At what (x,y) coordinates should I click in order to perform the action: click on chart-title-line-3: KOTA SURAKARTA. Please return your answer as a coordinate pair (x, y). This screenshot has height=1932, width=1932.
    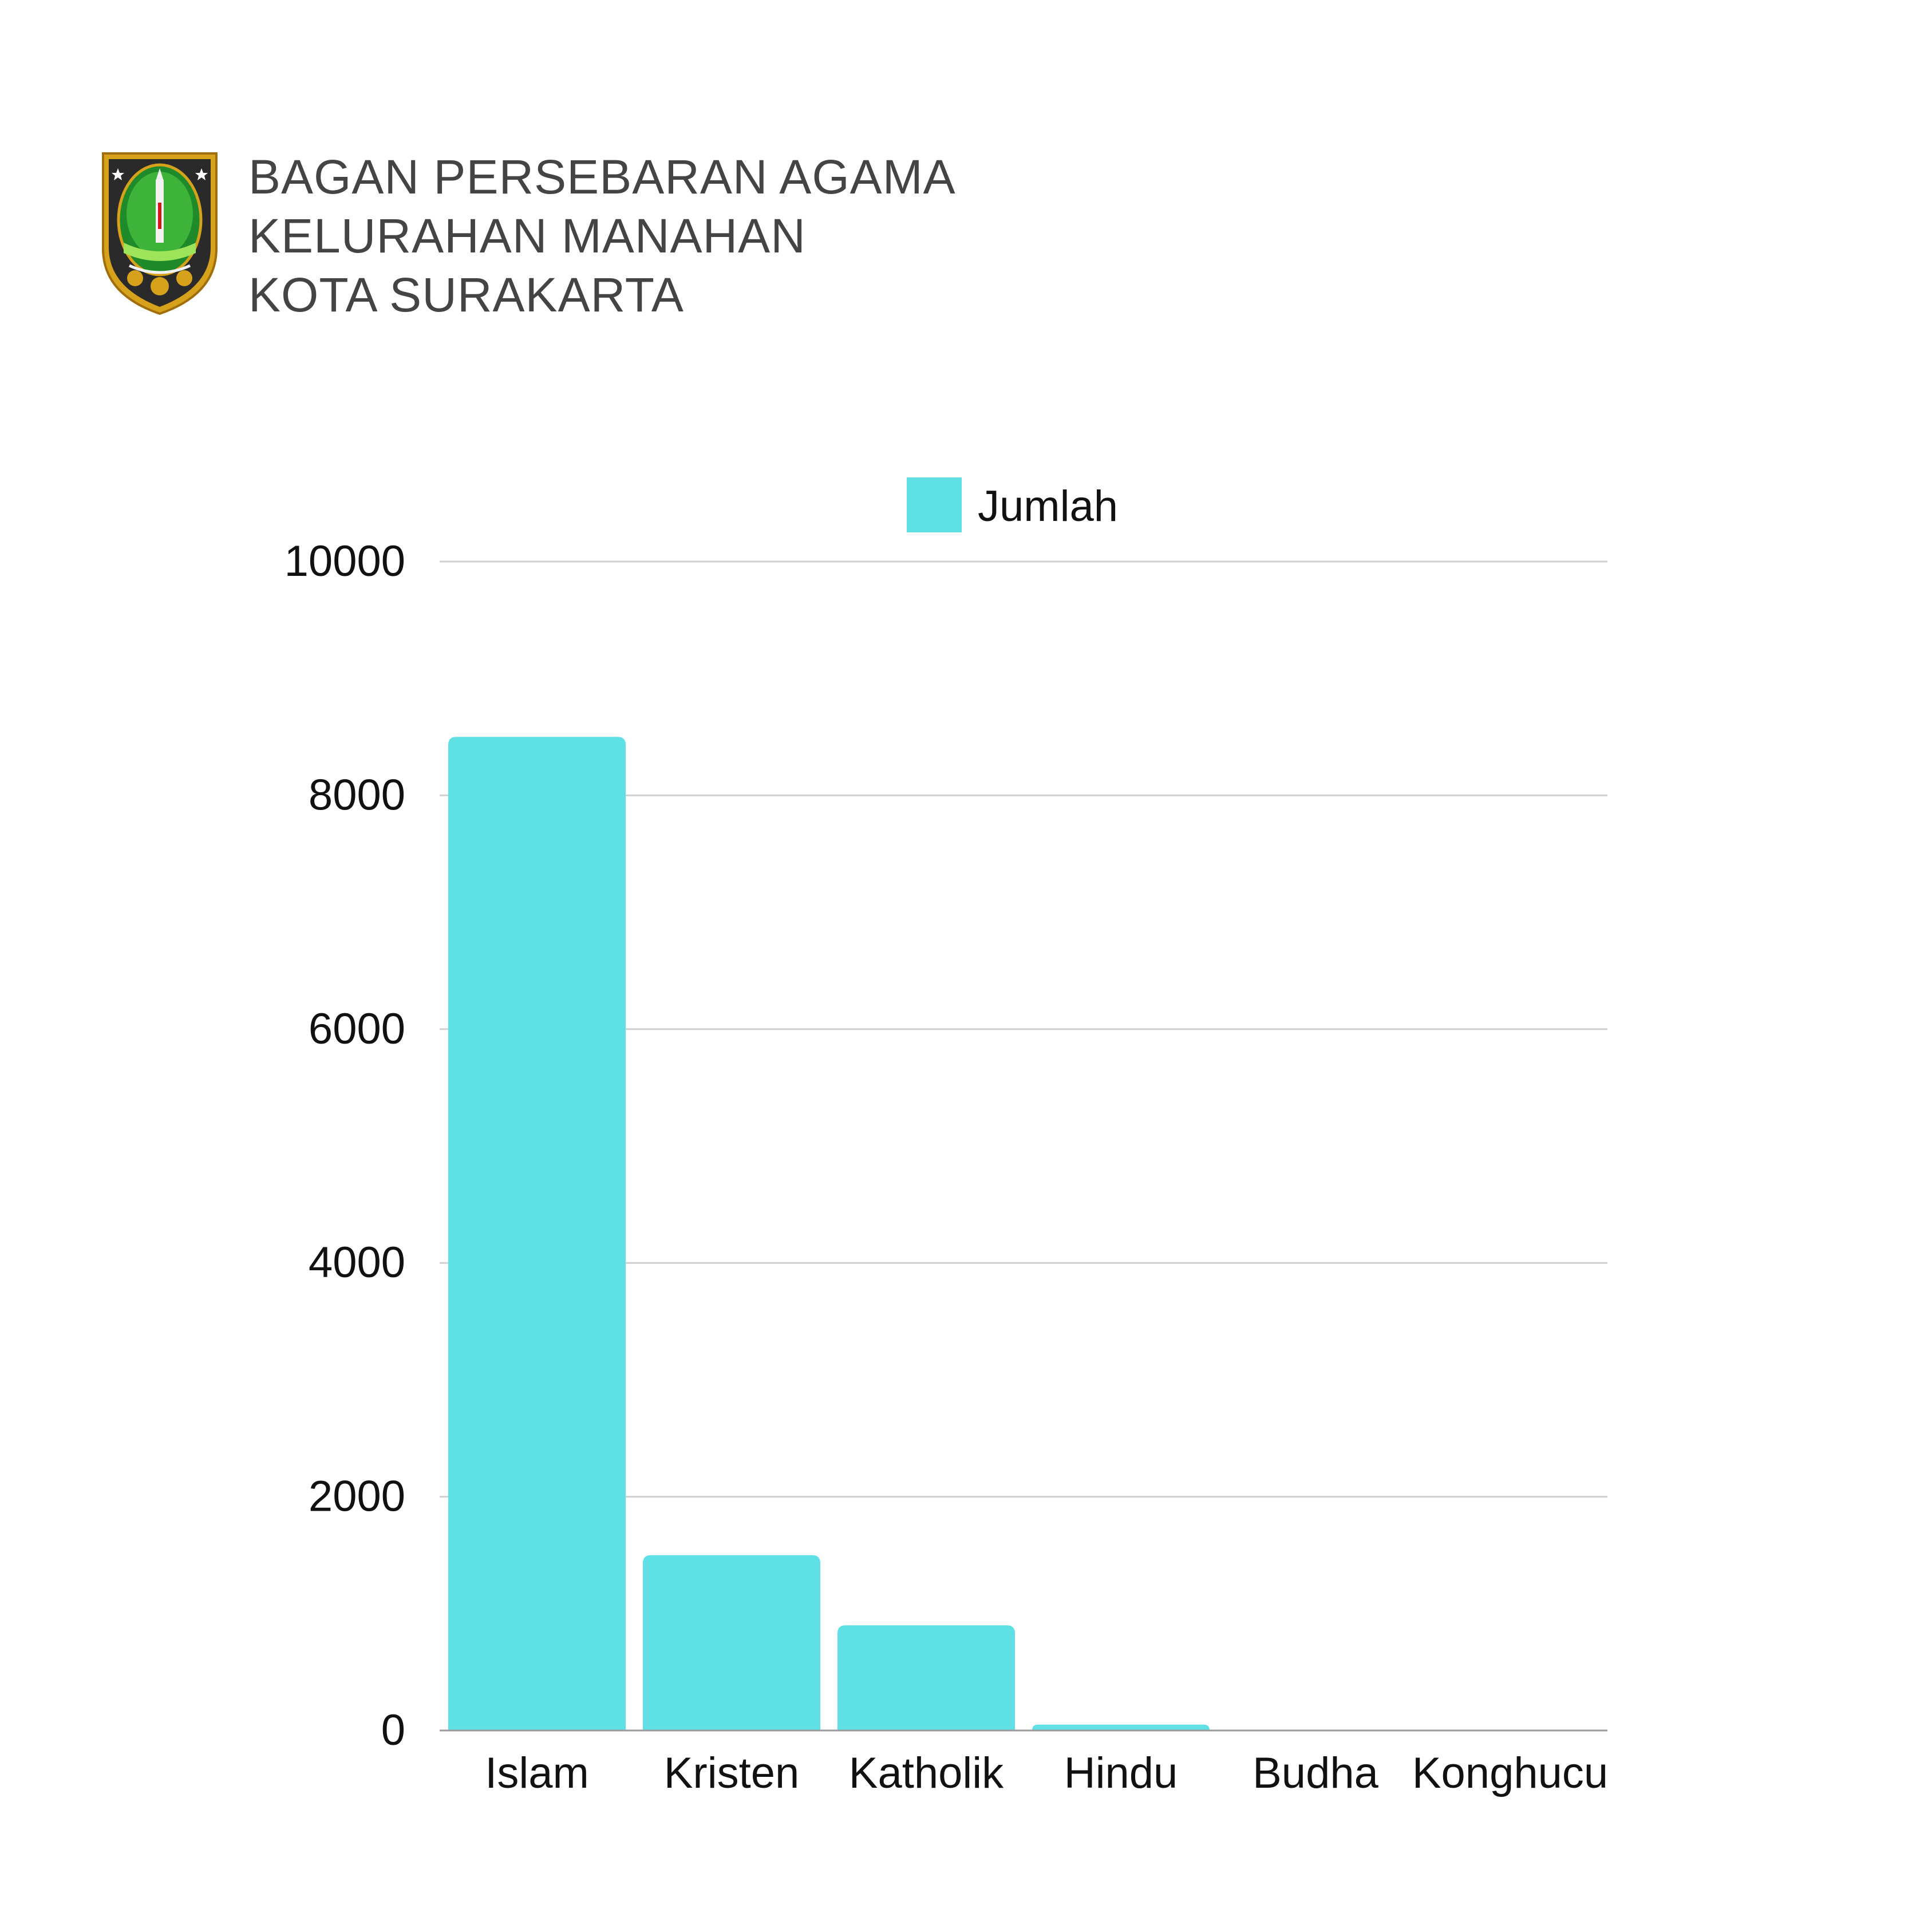
    Looking at the image, I should click on (466, 295).